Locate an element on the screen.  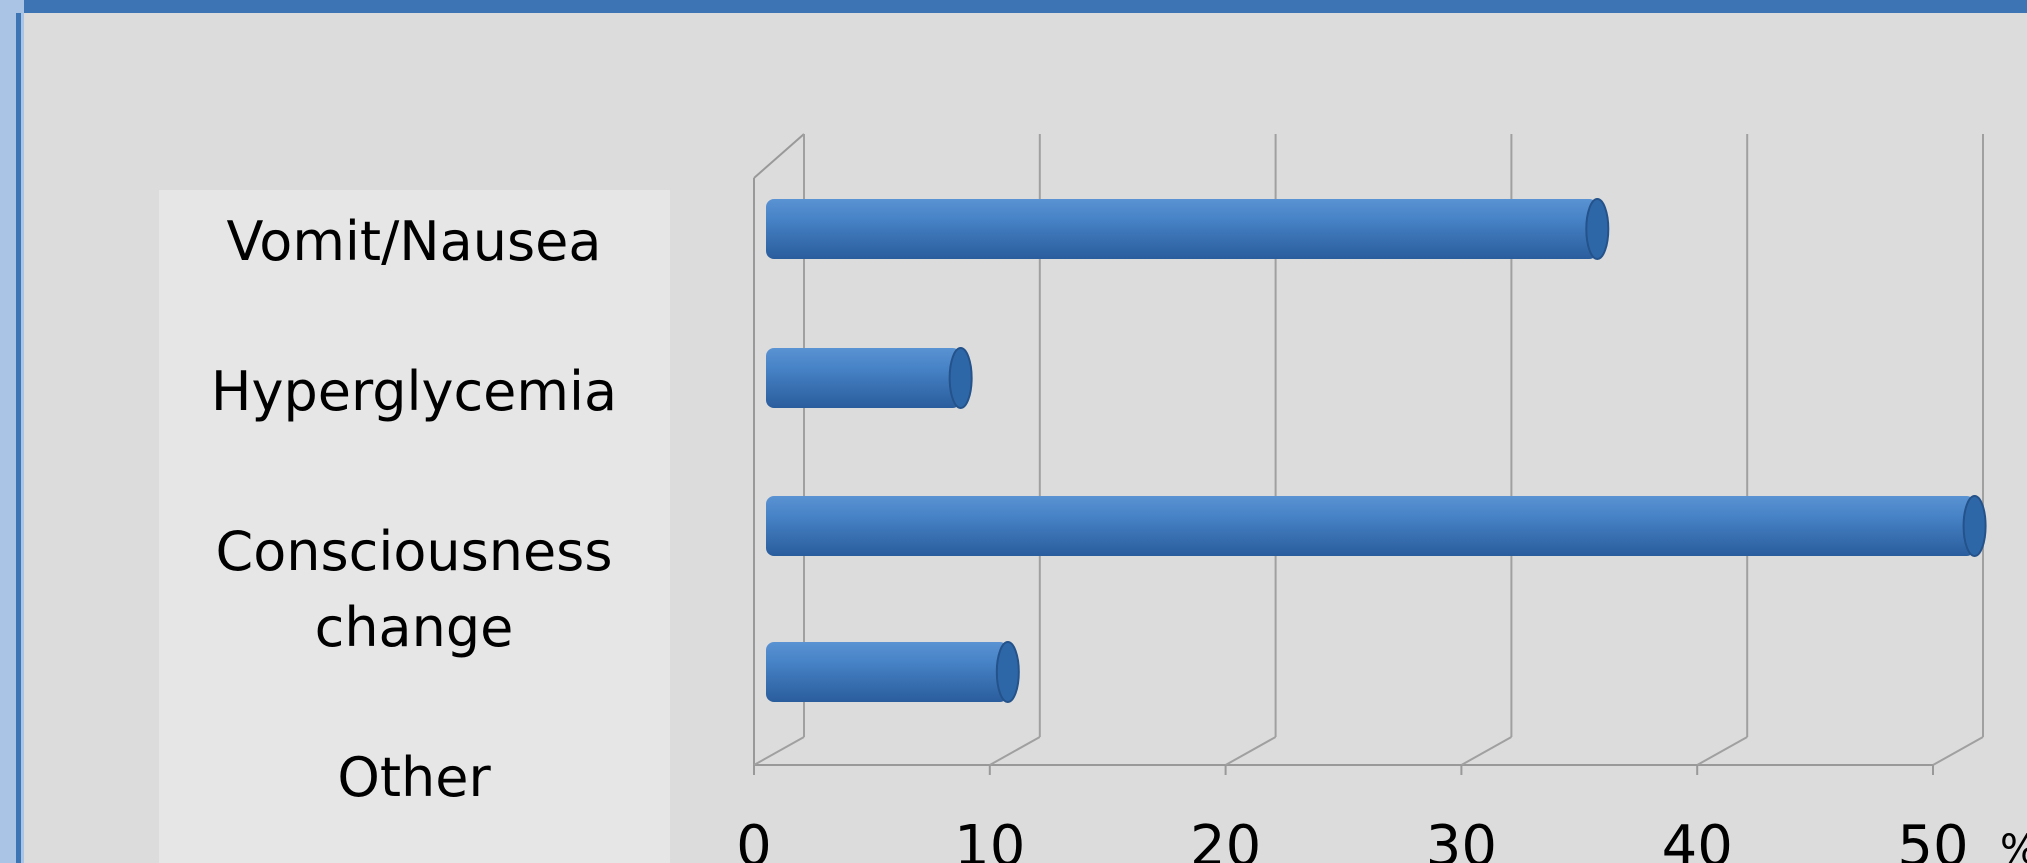
x-tick-label: 50 is located at coordinates (1932, 838).